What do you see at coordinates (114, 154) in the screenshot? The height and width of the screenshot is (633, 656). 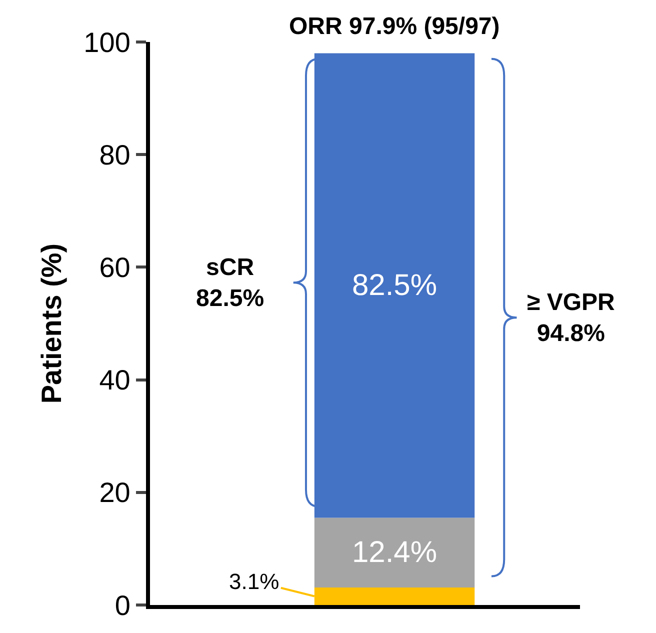 I see `y-tick-label: 80` at bounding box center [114, 154].